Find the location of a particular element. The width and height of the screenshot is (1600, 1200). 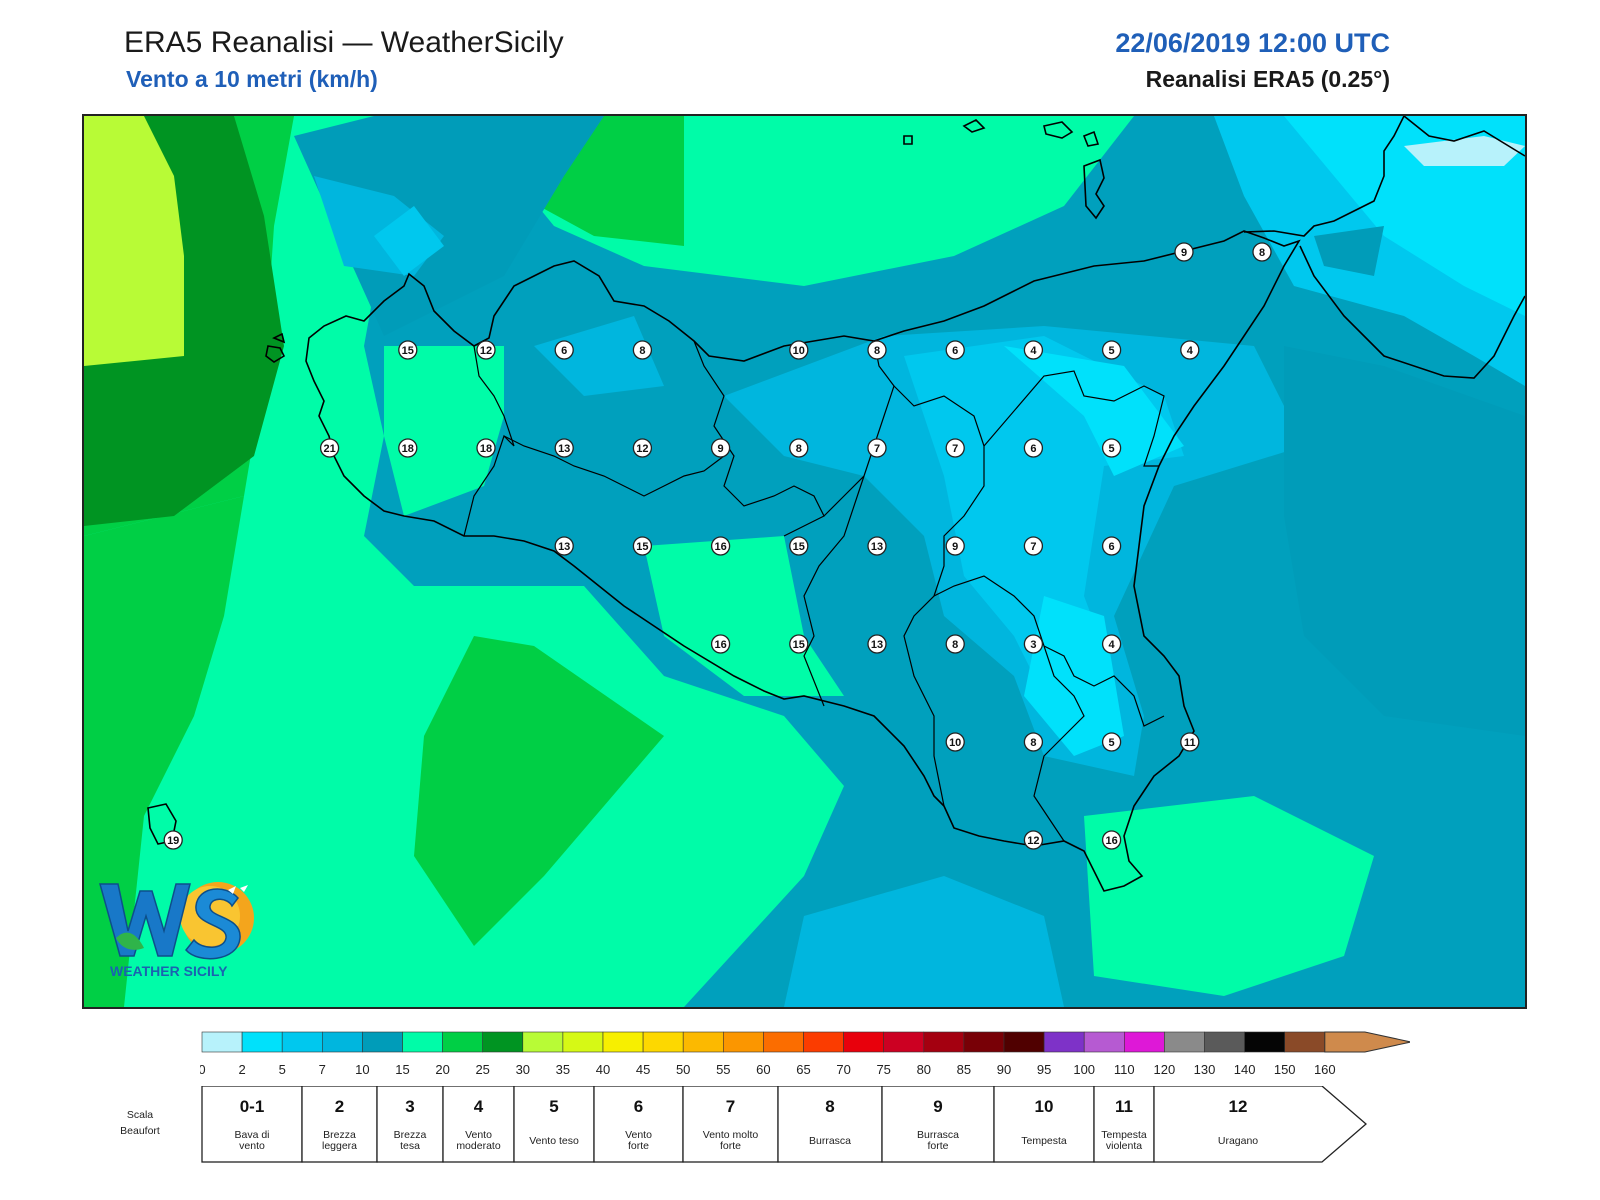

beaufort-force: 10 is located at coordinates (1044, 1106).